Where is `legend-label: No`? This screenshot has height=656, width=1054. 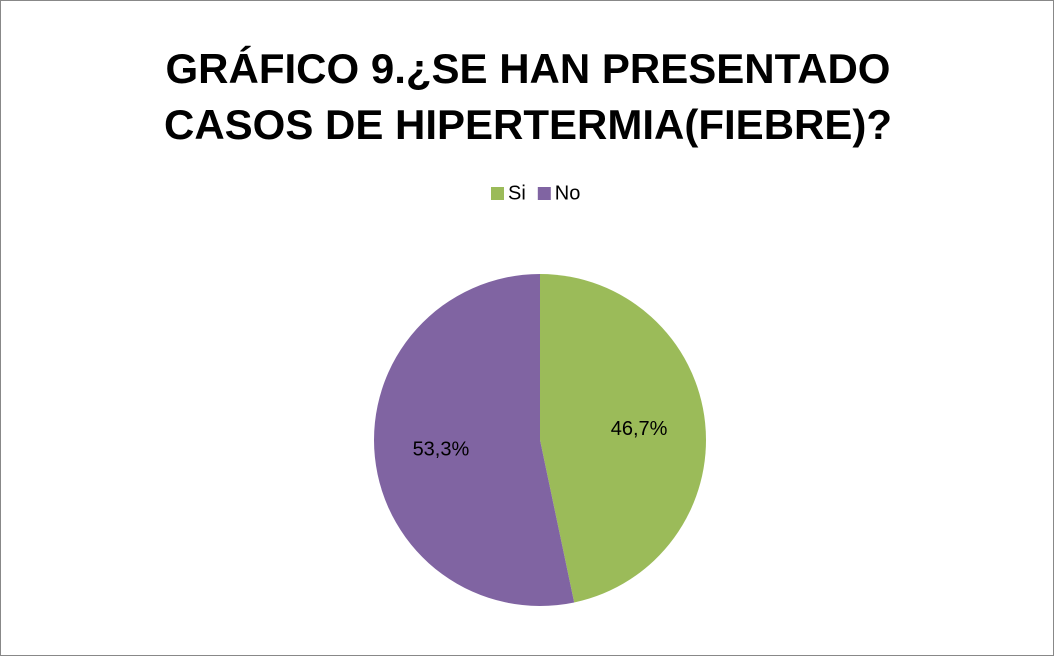
legend-label: No is located at coordinates (568, 193).